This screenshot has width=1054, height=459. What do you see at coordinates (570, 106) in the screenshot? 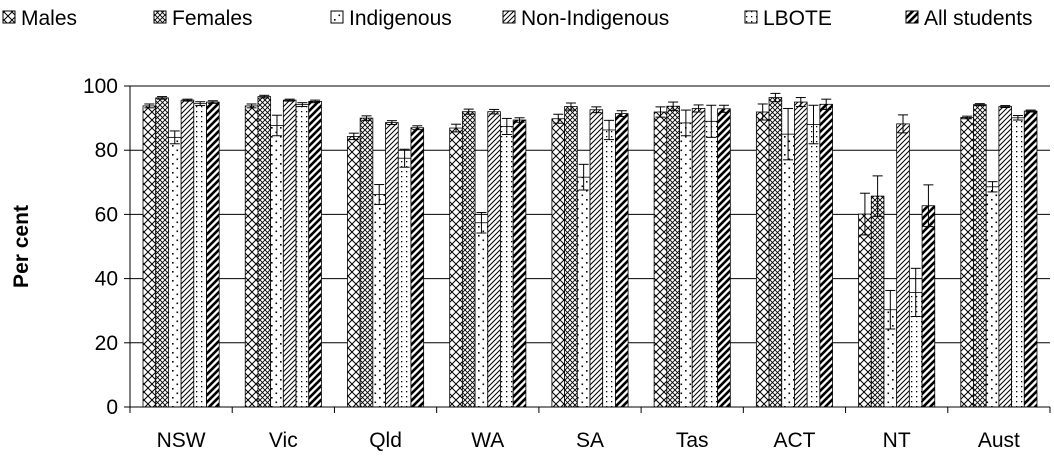
I see `error-bar-females-sa` at bounding box center [570, 106].